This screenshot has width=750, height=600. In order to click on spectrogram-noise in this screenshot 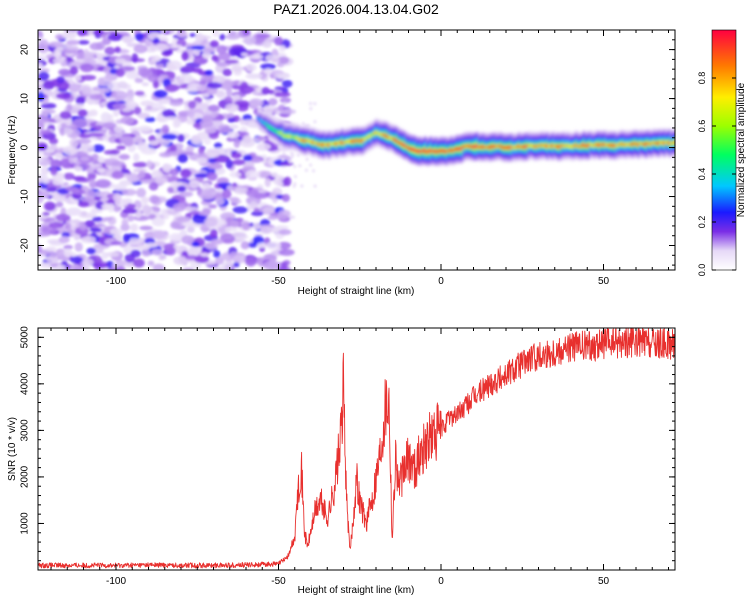, I will do `click(177, 150)`.